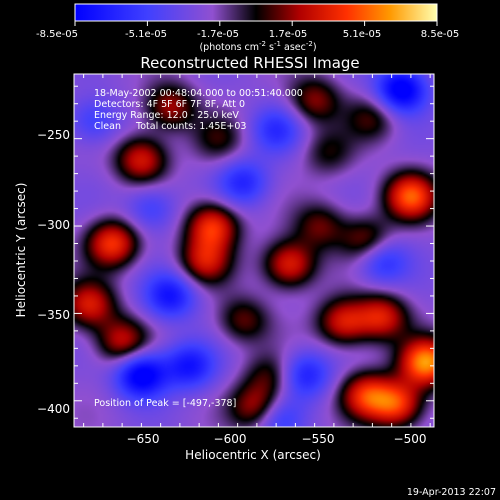  I want to click on y-tick-label: −300, so click(53, 225).